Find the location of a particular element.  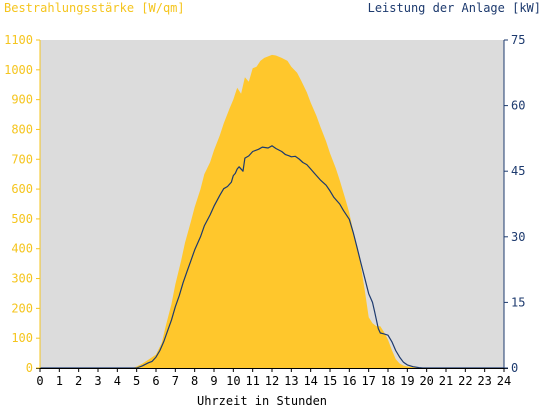

x-tick-label: 10 is located at coordinates (233, 381).